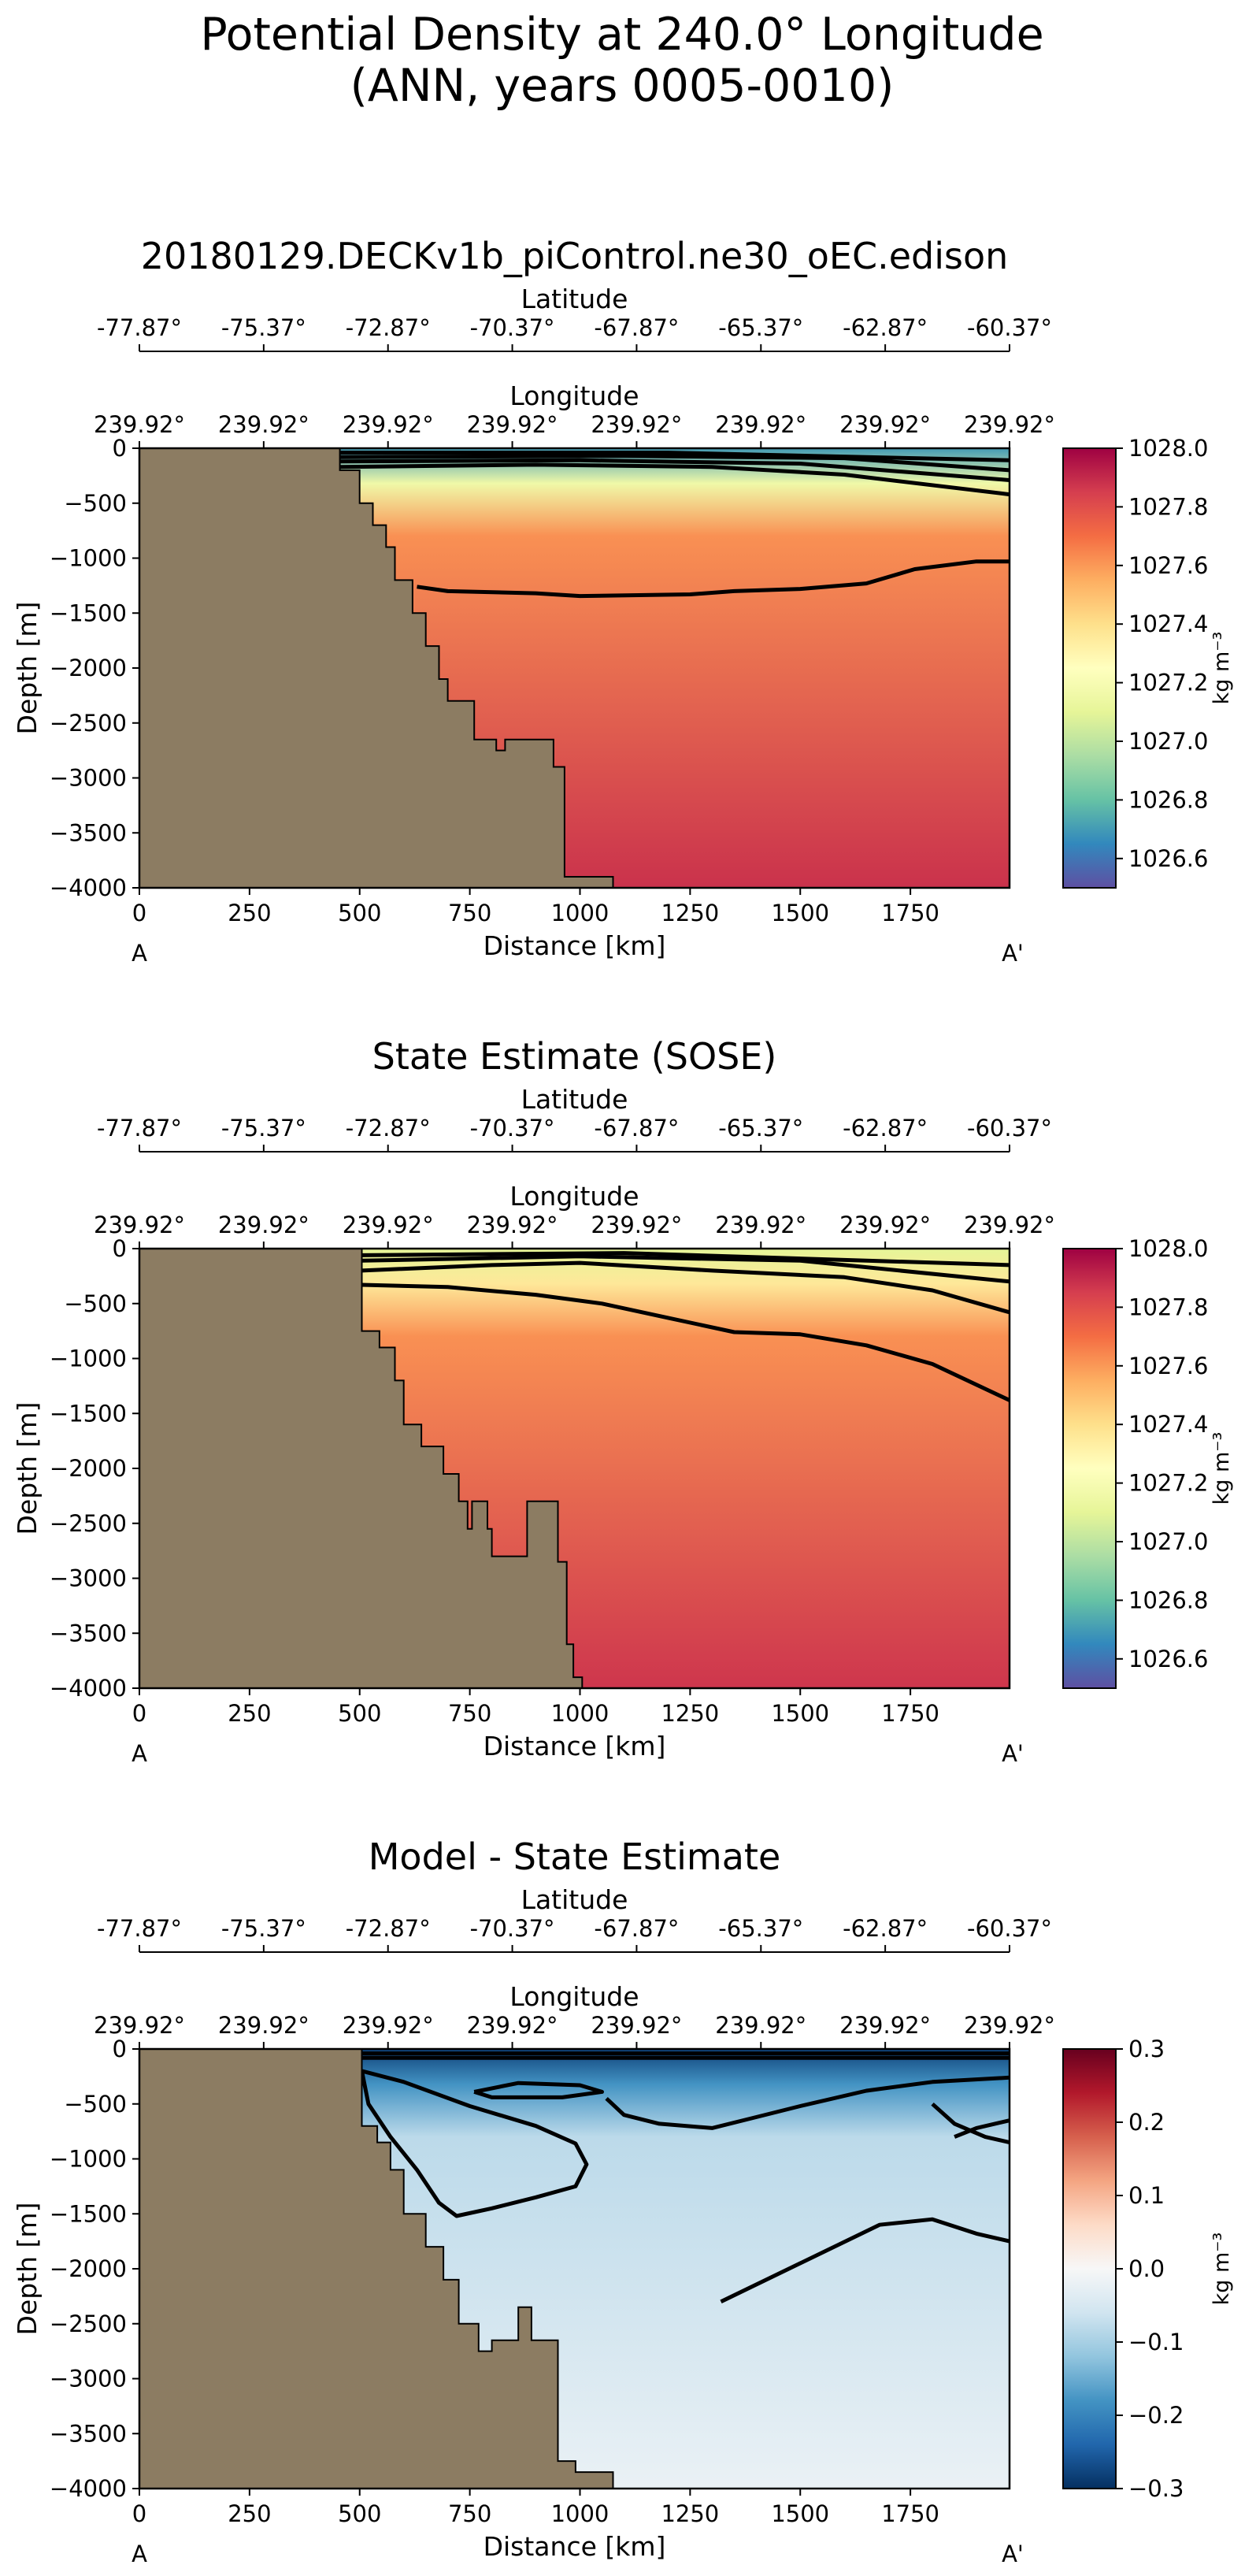 The height and width of the screenshot is (2576, 1256). What do you see at coordinates (636, 327) in the screenshot?
I see `latitude-tick-label: -67.87°` at bounding box center [636, 327].